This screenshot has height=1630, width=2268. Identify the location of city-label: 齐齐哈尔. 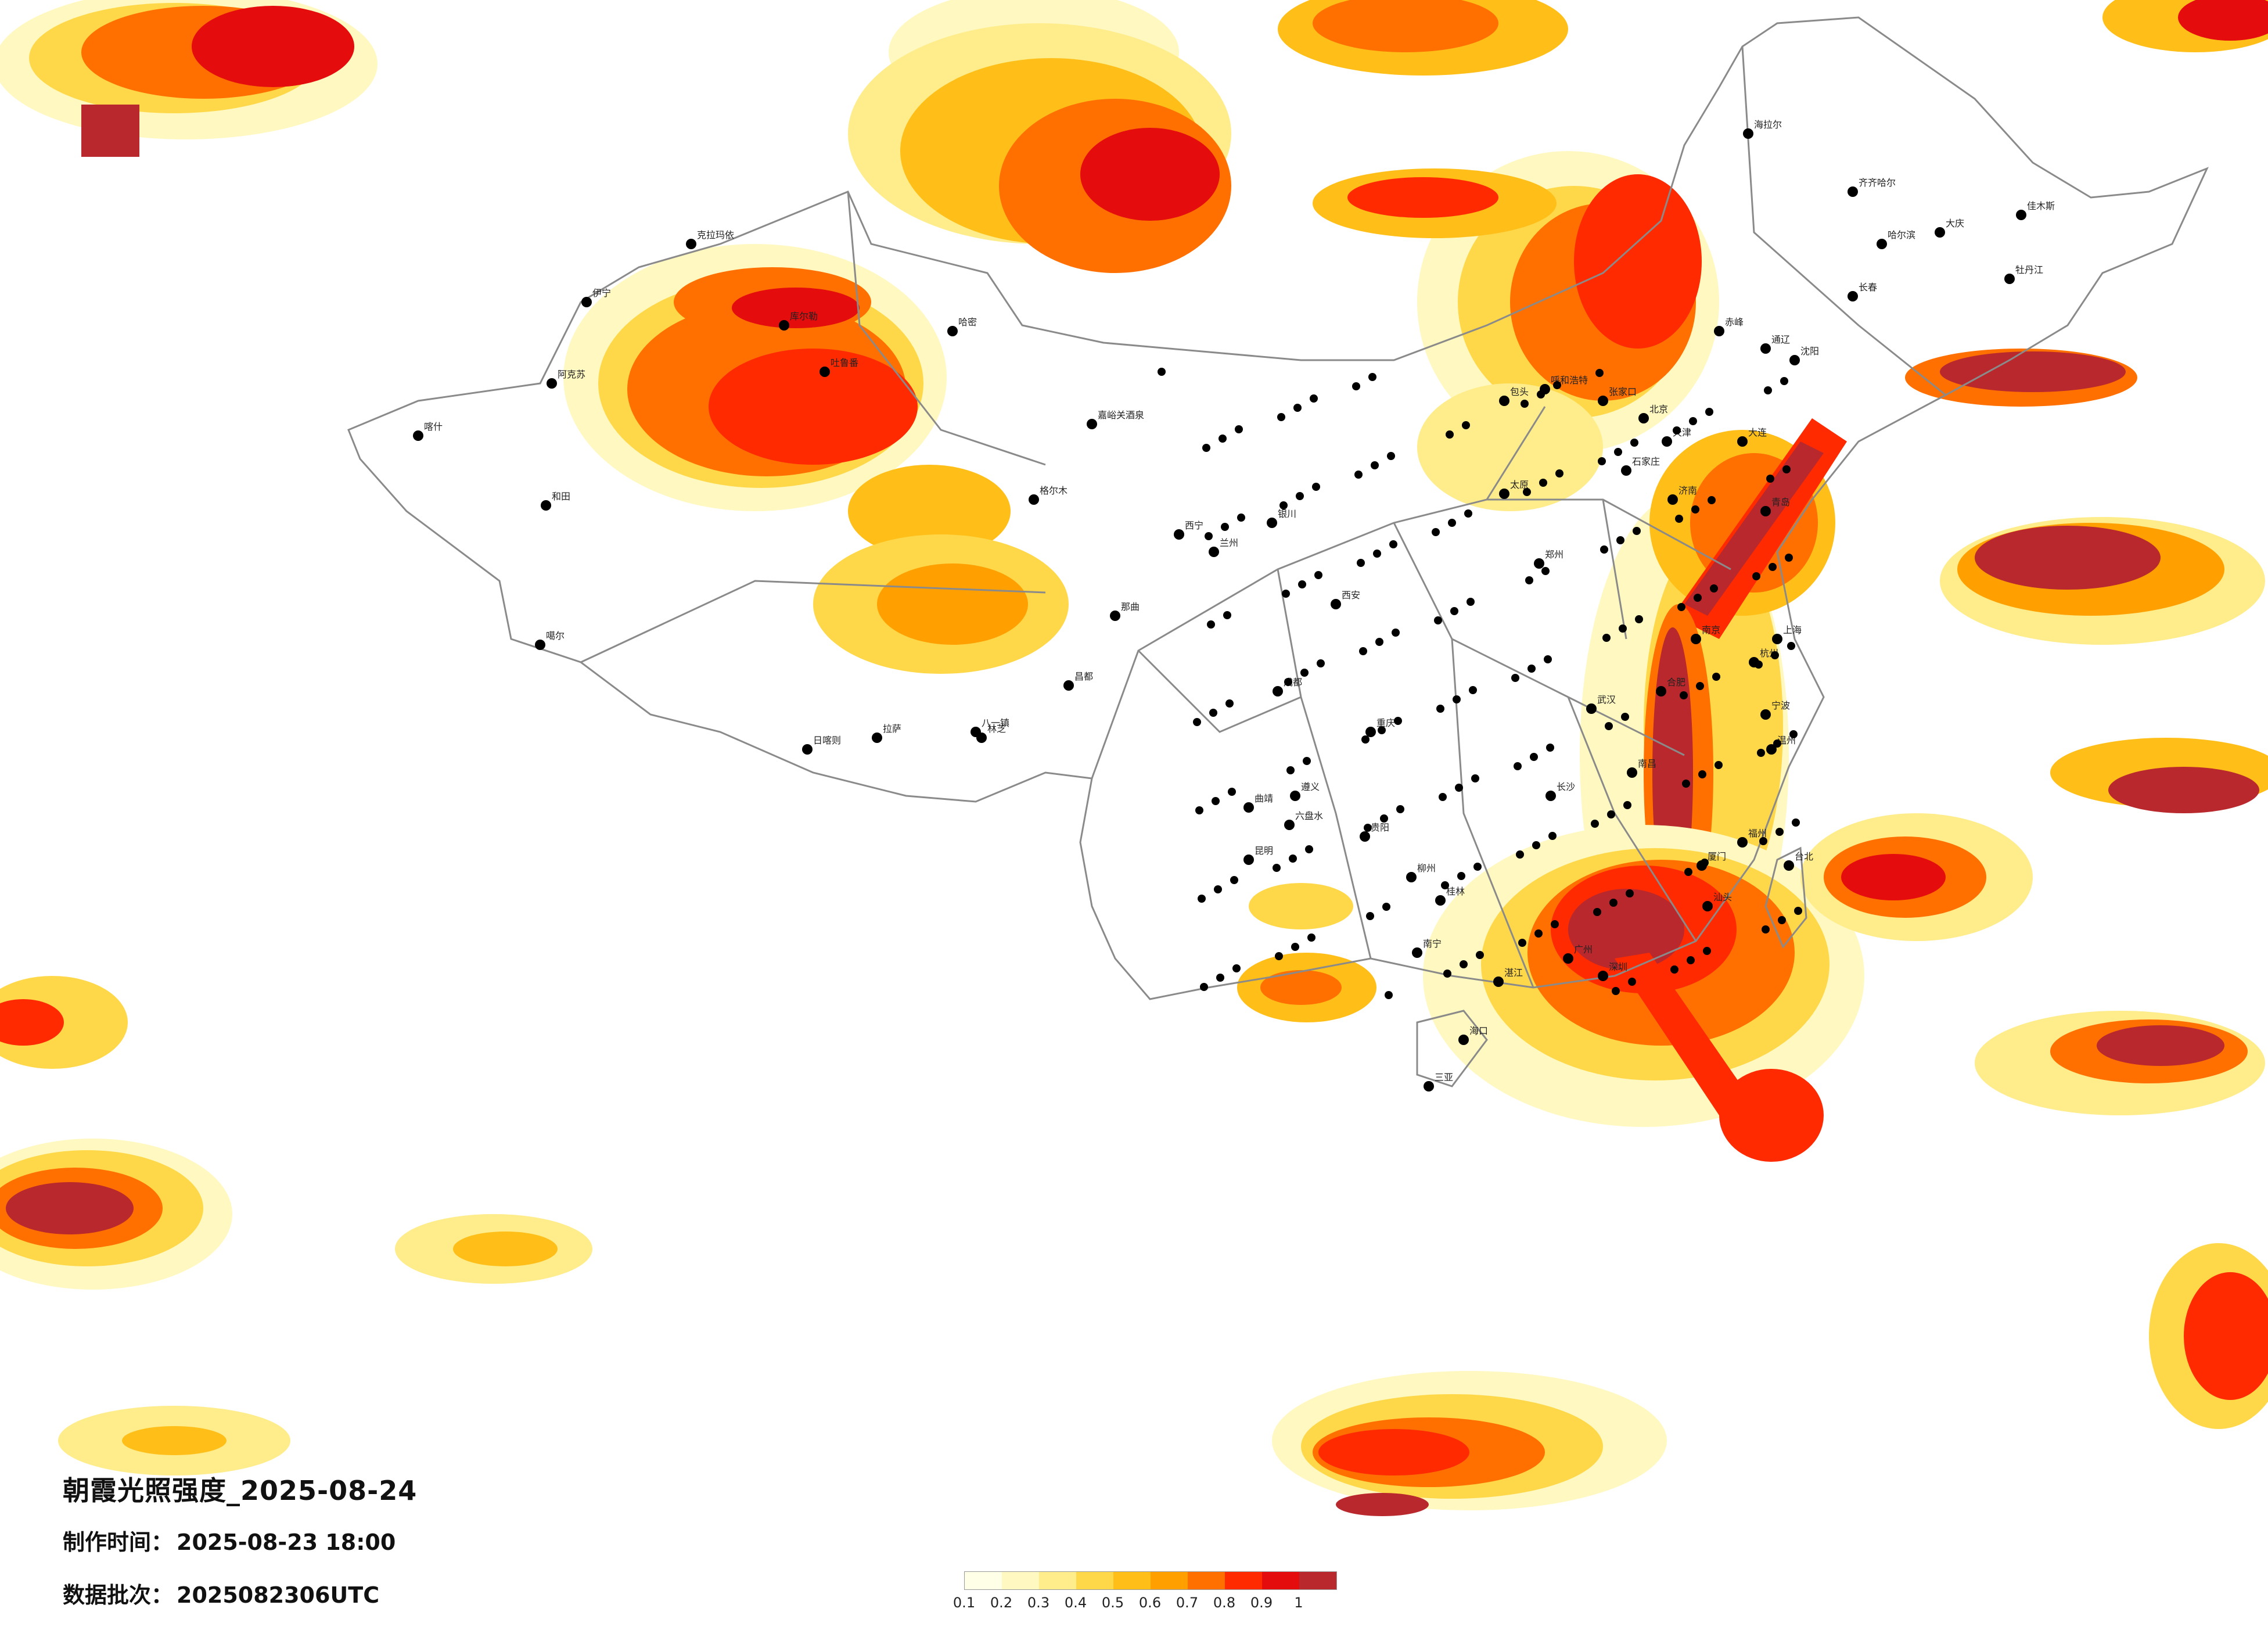
(1877, 182).